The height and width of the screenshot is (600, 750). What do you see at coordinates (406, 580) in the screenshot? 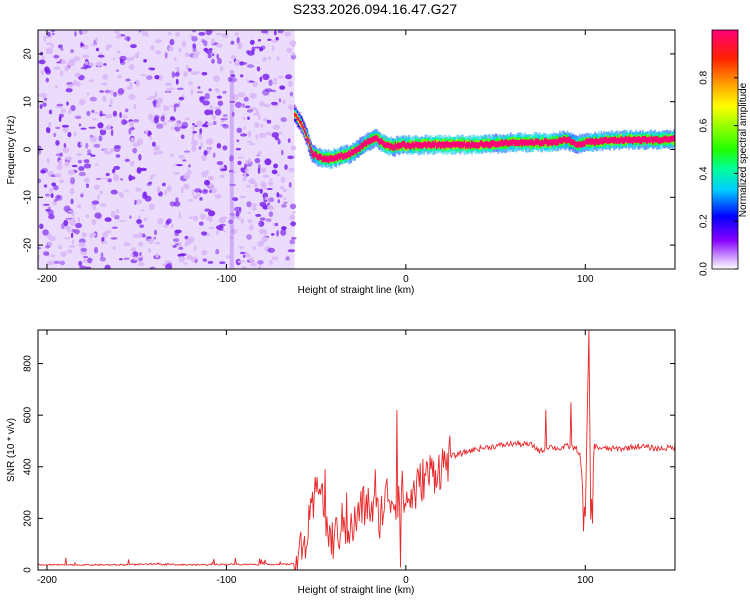
I see `x-tick-label: 0` at bounding box center [406, 580].